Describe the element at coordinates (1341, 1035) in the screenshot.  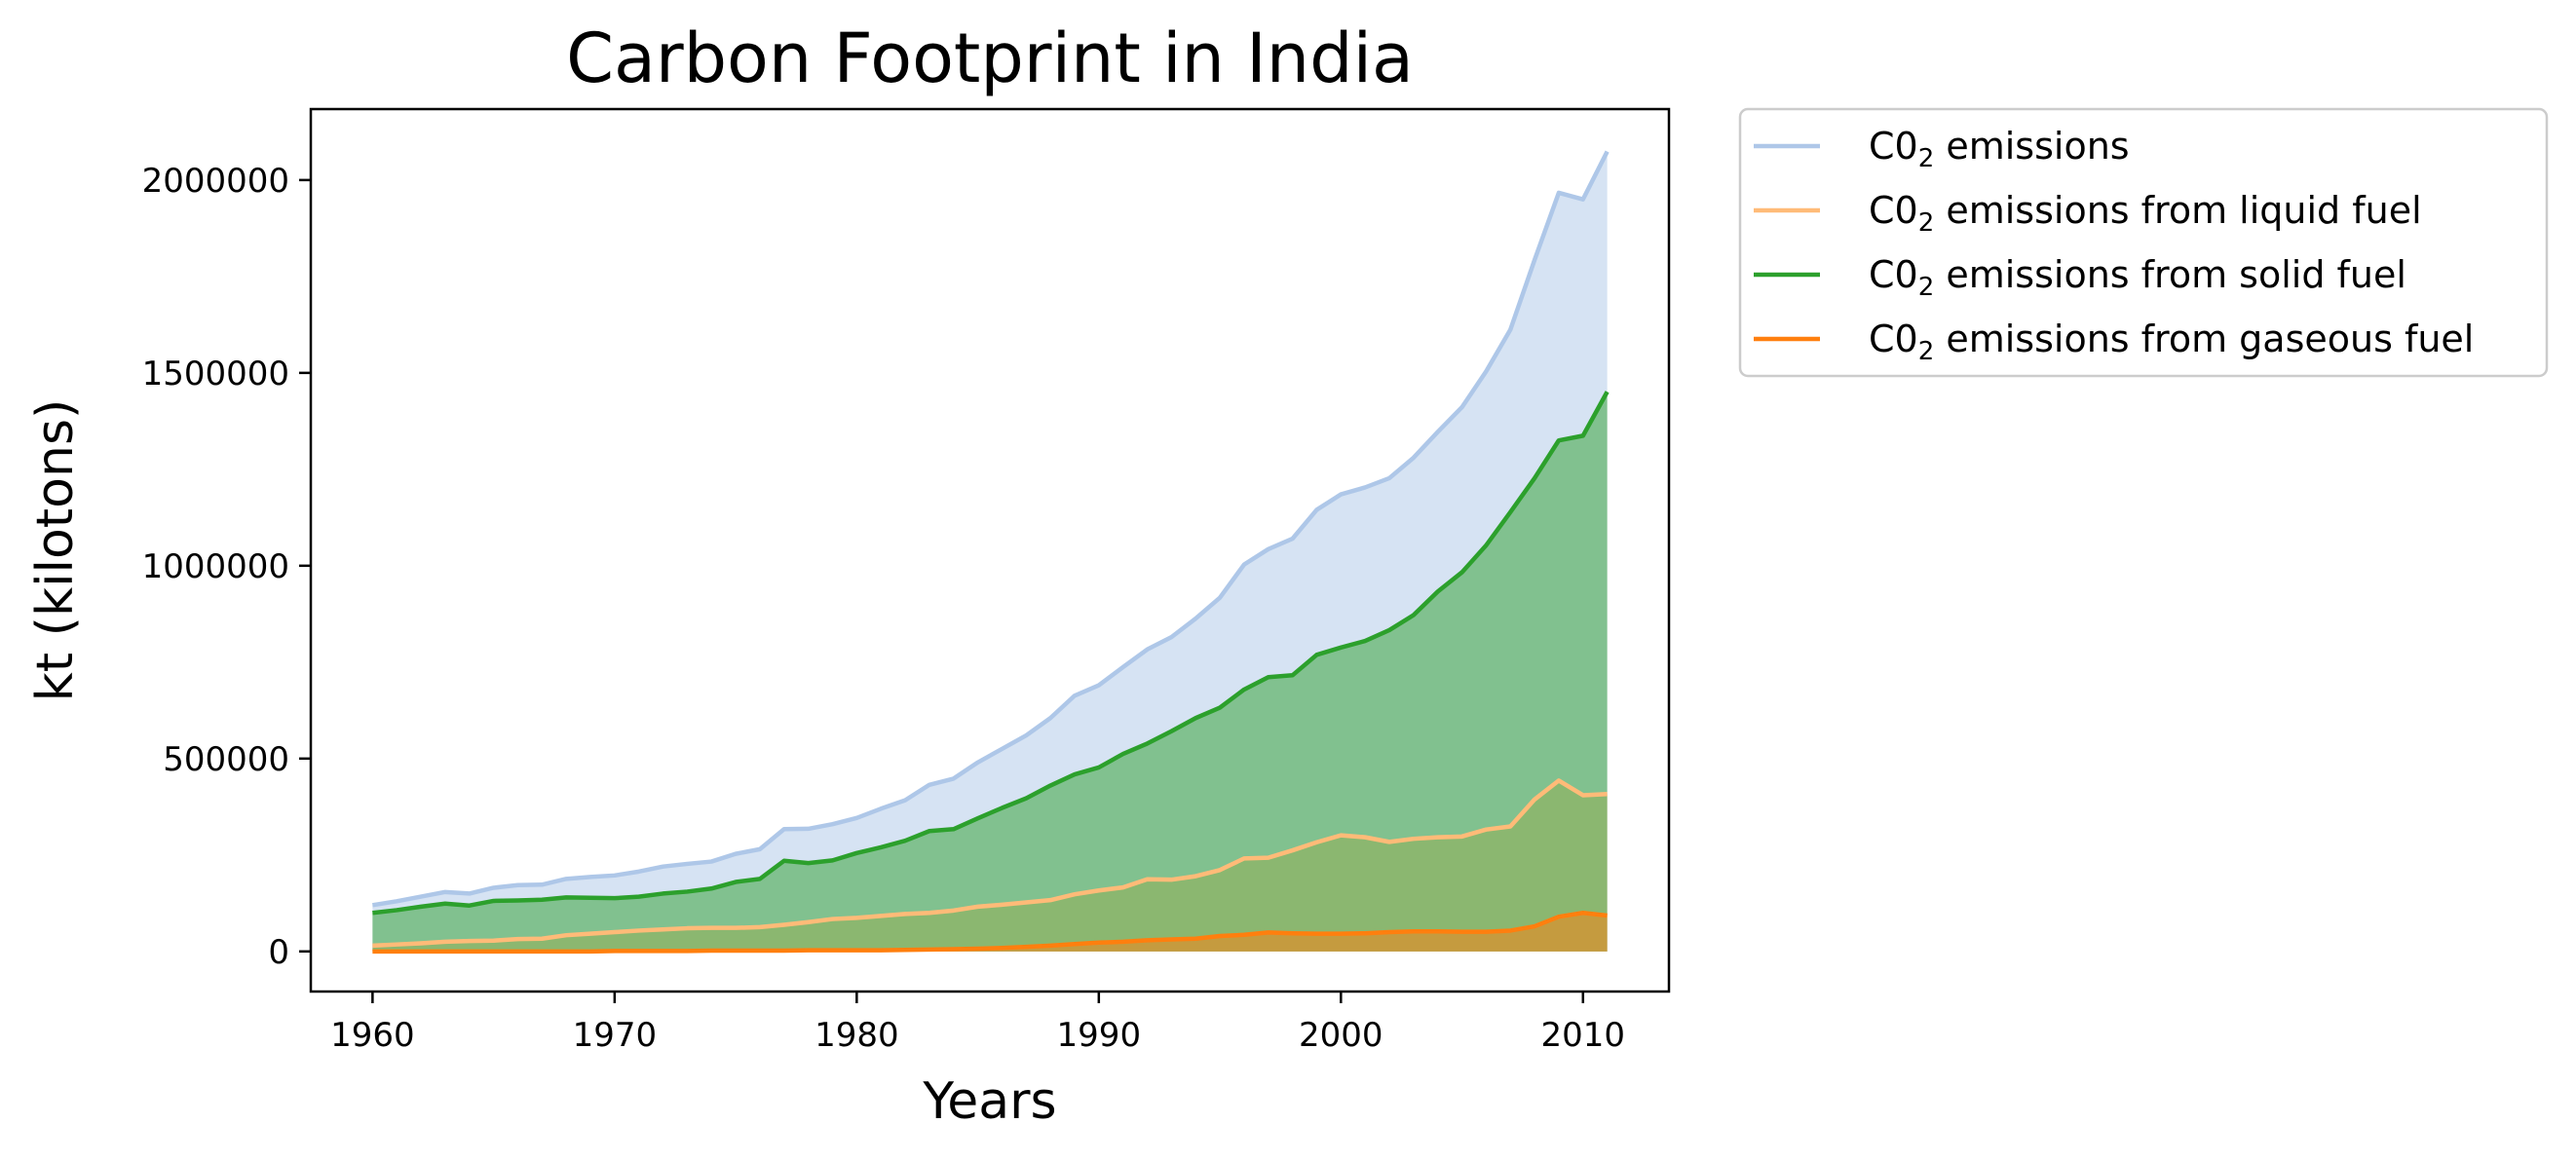
I see `x-tick-label: 2000` at that location.